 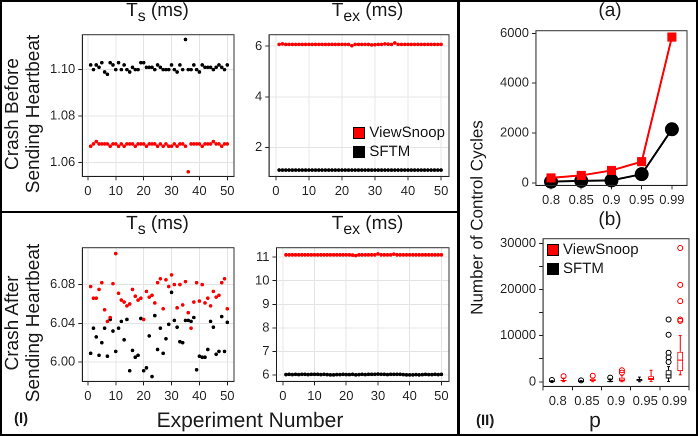 What do you see at coordinates (250, 421) in the screenshot?
I see `x-axis-title: Experiment Number` at bounding box center [250, 421].